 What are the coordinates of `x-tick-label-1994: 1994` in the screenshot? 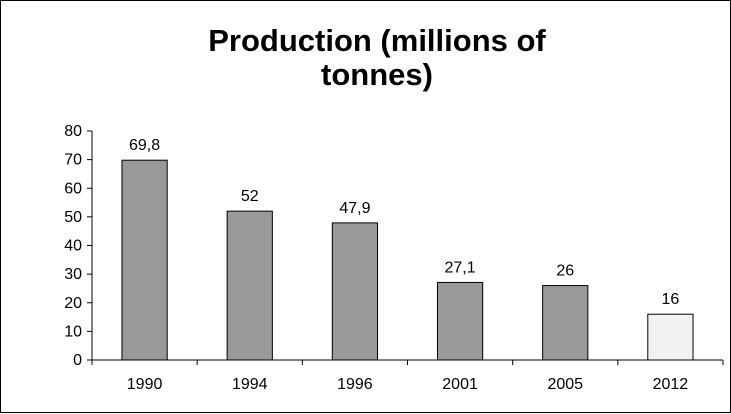 It's located at (250, 384).